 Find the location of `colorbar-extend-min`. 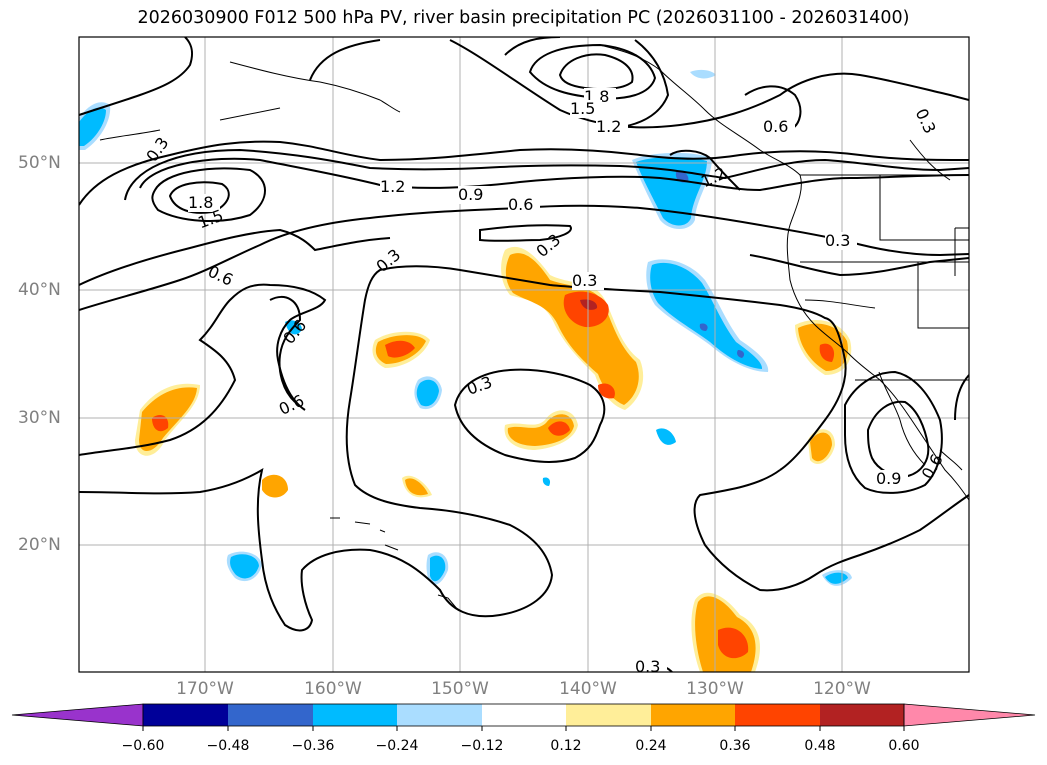

colorbar-extend-min is located at coordinates (77, 715).